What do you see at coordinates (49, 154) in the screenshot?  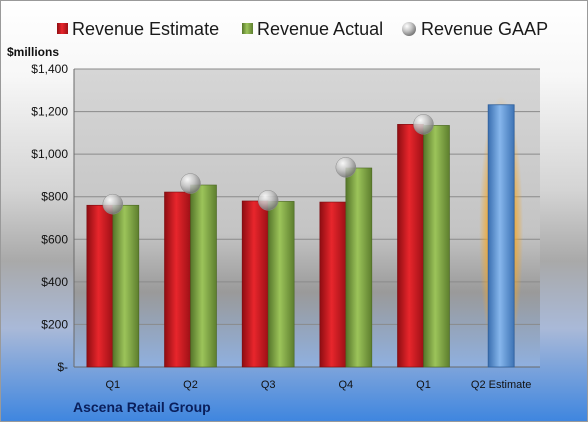 I see `y-tick-label: $1,000` at bounding box center [49, 154].